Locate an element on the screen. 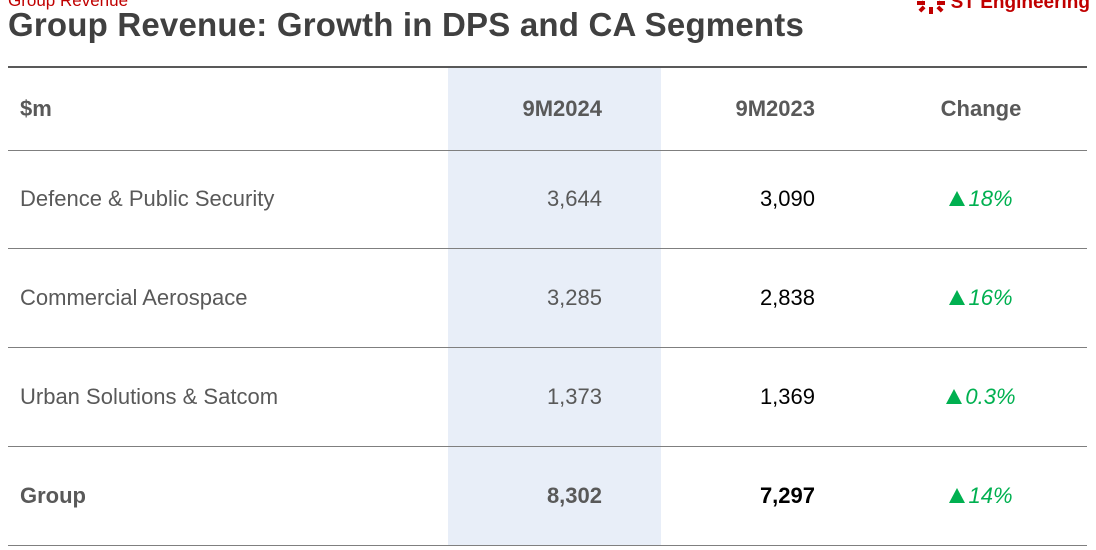  row-label: Defence & Public Security is located at coordinates (147, 198).